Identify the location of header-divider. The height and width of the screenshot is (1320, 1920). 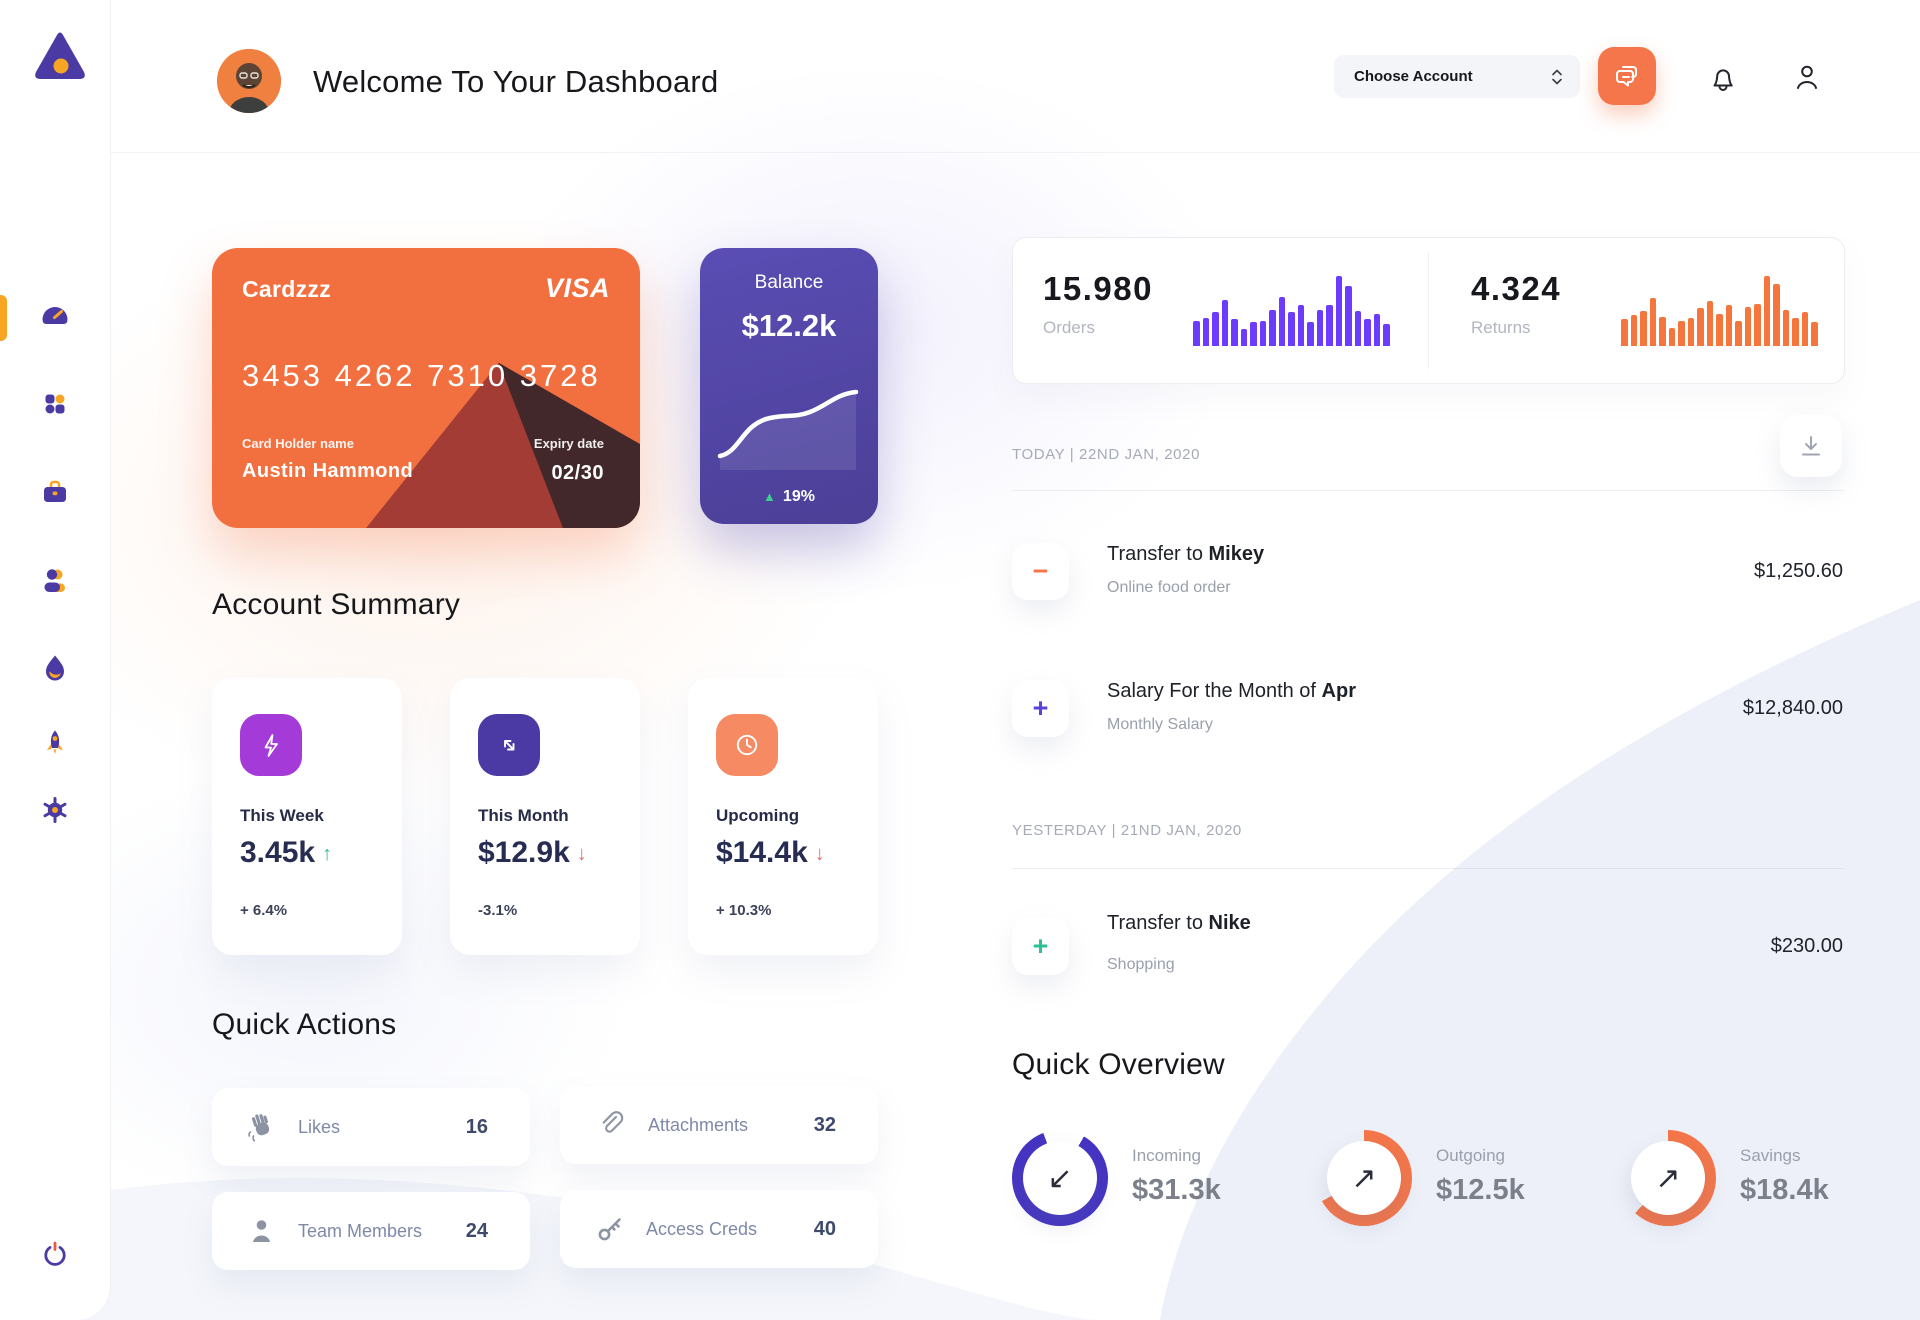
(1015, 152).